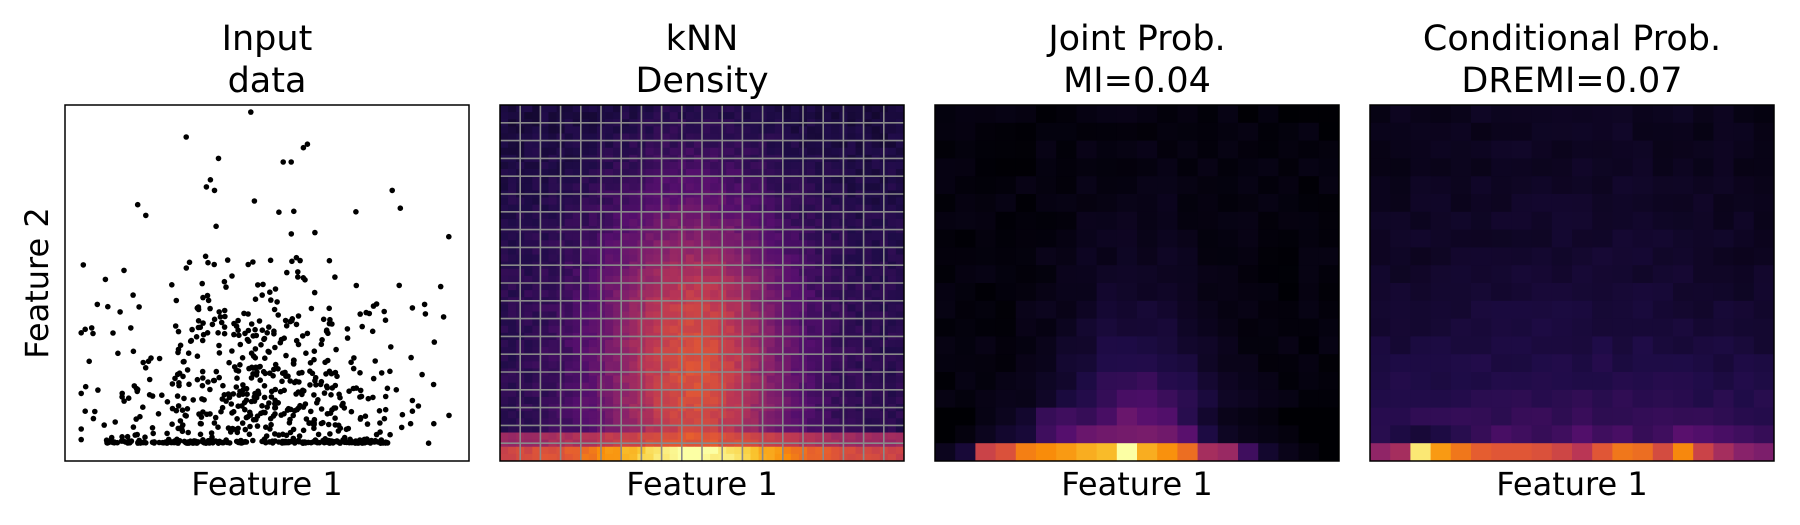 Image resolution: width=1800 pixels, height=525 pixels. I want to click on panel4-xlabel: Feature 1, so click(1571, 484).